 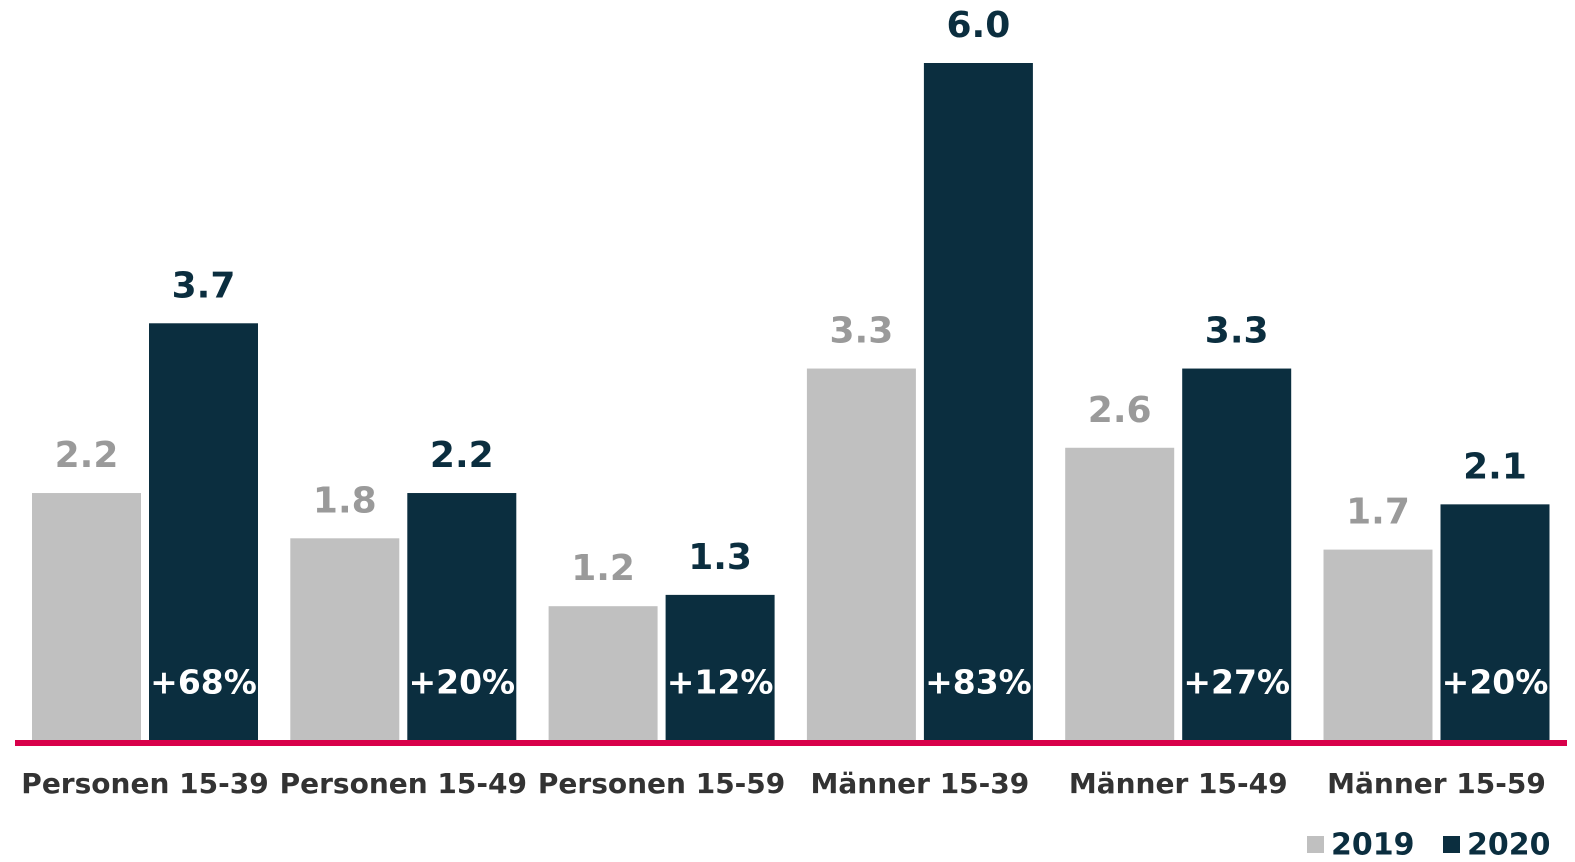 What do you see at coordinates (345, 500) in the screenshot?
I see `value-label: 1.8` at bounding box center [345, 500].